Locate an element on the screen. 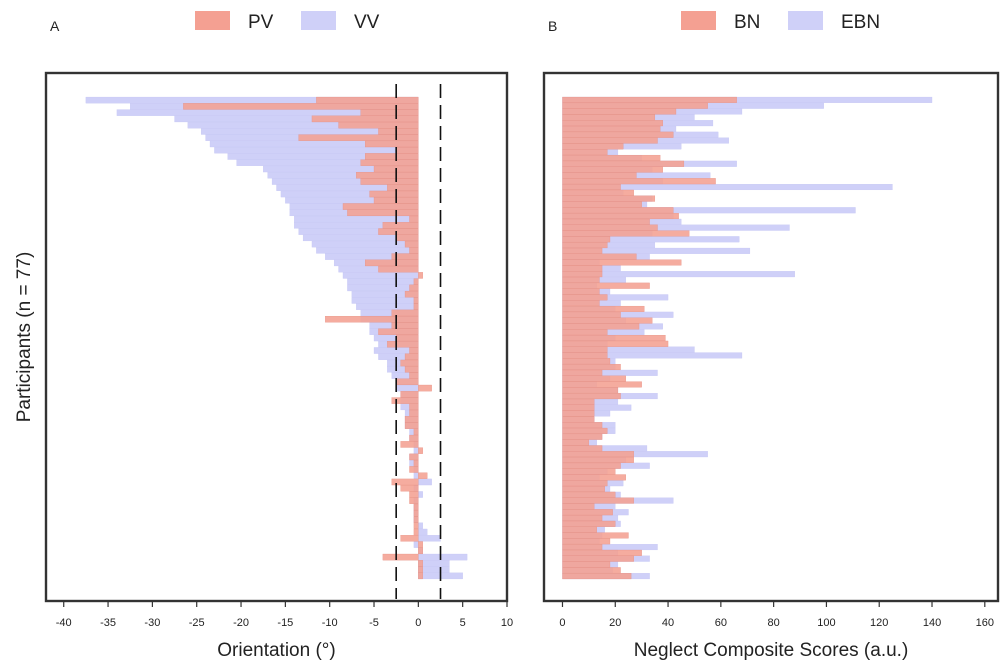 This screenshot has height=666, width=1002. legend-swatch-ebn is located at coordinates (805, 20).